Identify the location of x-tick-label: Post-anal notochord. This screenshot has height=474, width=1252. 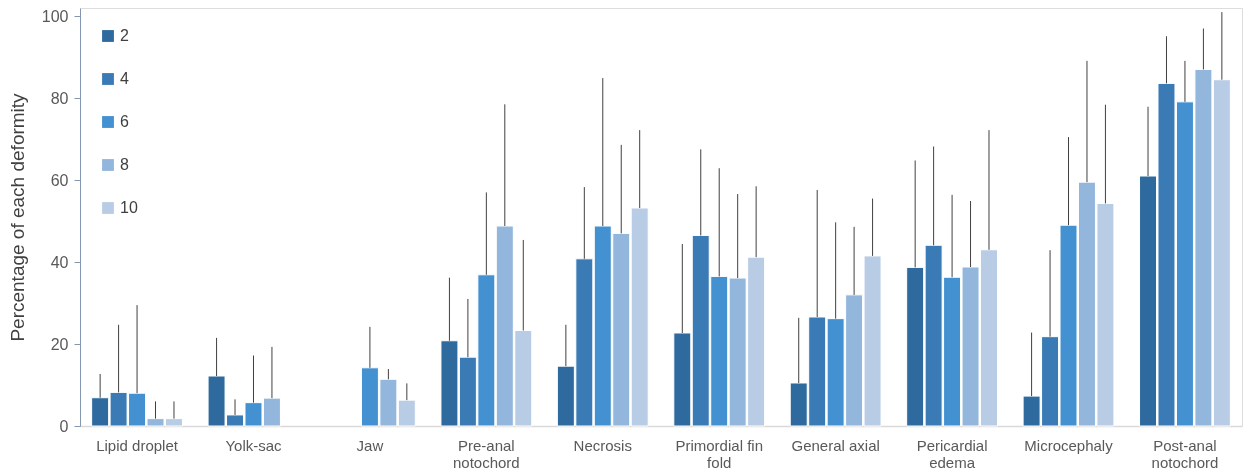
(1185, 453).